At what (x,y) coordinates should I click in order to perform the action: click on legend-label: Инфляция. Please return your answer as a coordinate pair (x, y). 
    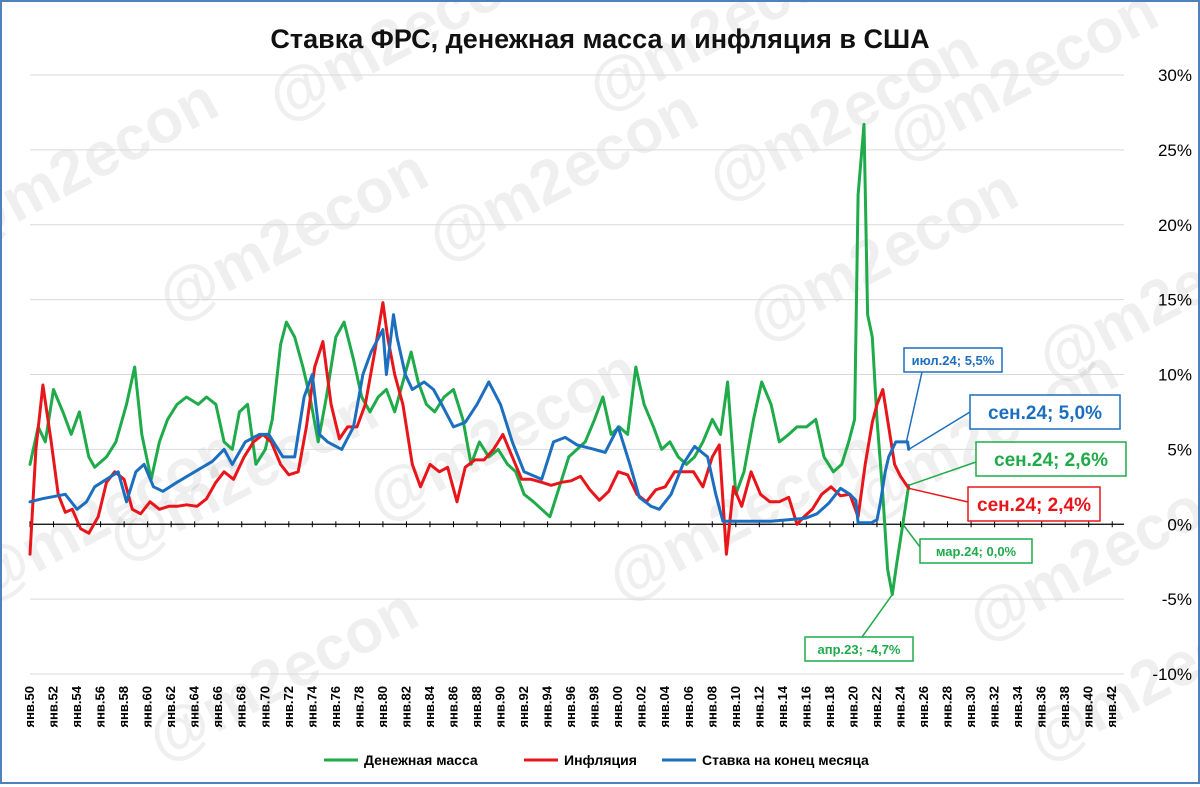
    Looking at the image, I should click on (600, 760).